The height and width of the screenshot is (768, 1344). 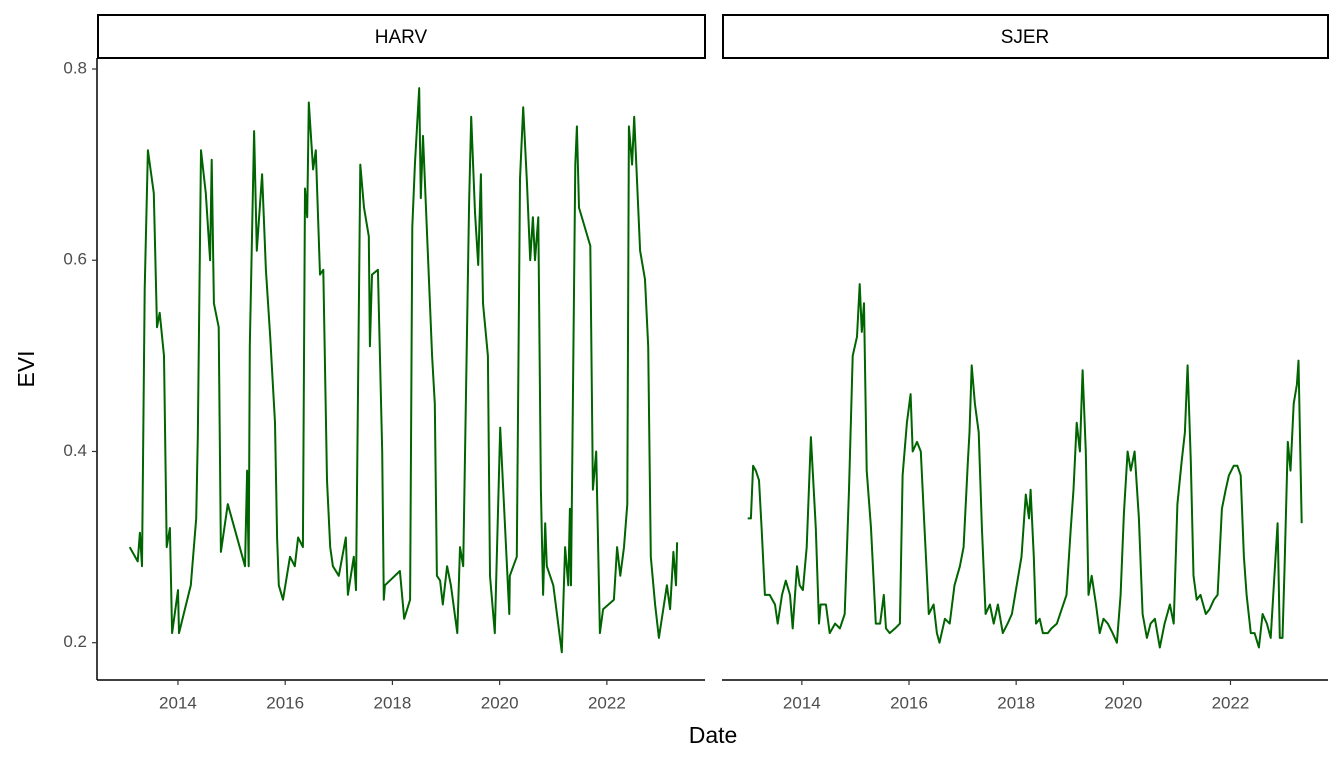 What do you see at coordinates (75, 450) in the screenshot?
I see `y-tick-label: 0.4` at bounding box center [75, 450].